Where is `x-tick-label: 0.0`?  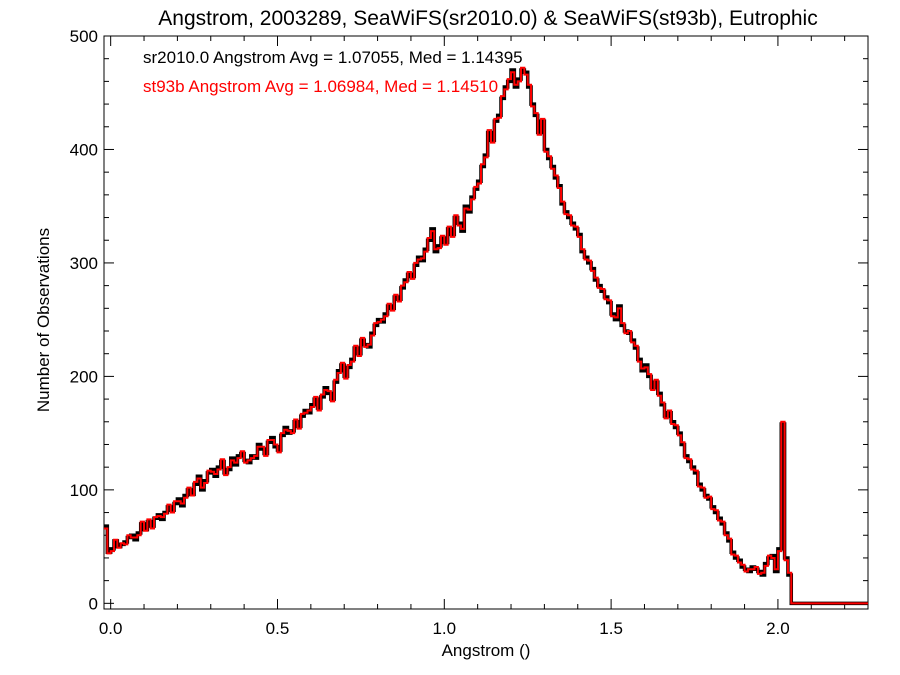
x-tick-label: 0.0 is located at coordinates (111, 628).